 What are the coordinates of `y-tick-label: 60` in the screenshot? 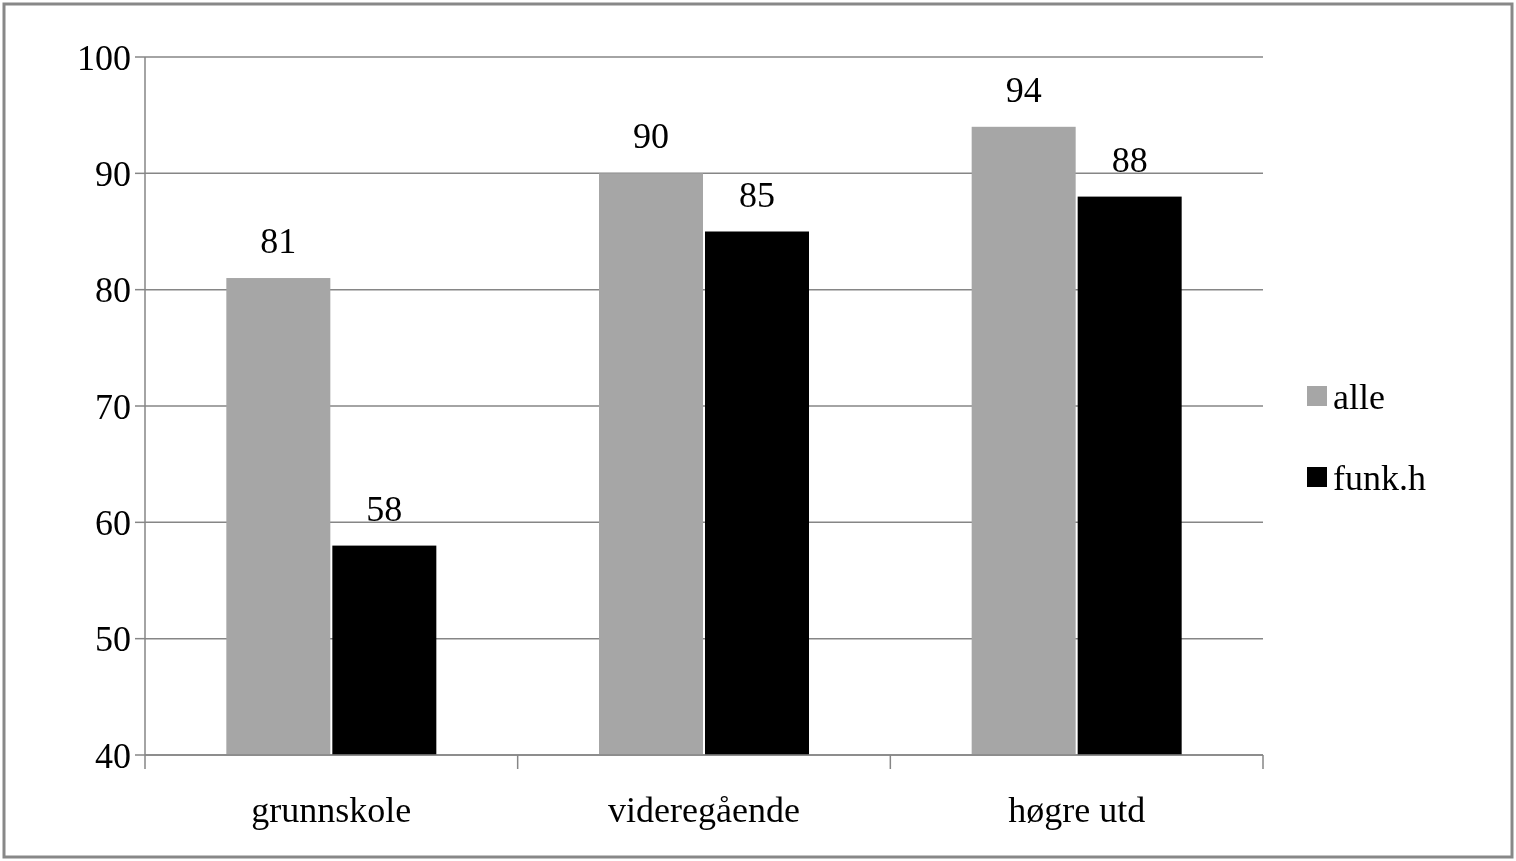 It's located at (113, 522).